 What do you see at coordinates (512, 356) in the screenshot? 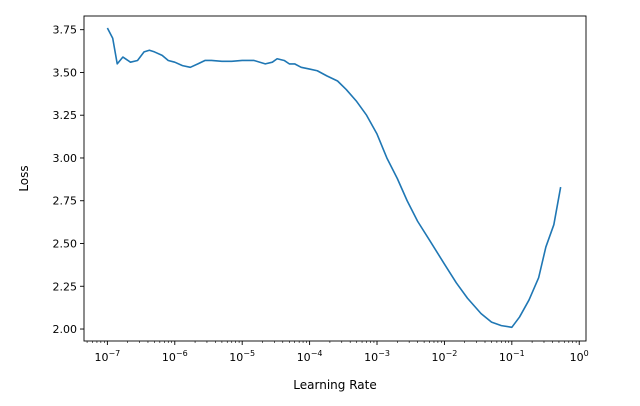
I see `x-tick-label: 10⁻¹` at bounding box center [512, 356].